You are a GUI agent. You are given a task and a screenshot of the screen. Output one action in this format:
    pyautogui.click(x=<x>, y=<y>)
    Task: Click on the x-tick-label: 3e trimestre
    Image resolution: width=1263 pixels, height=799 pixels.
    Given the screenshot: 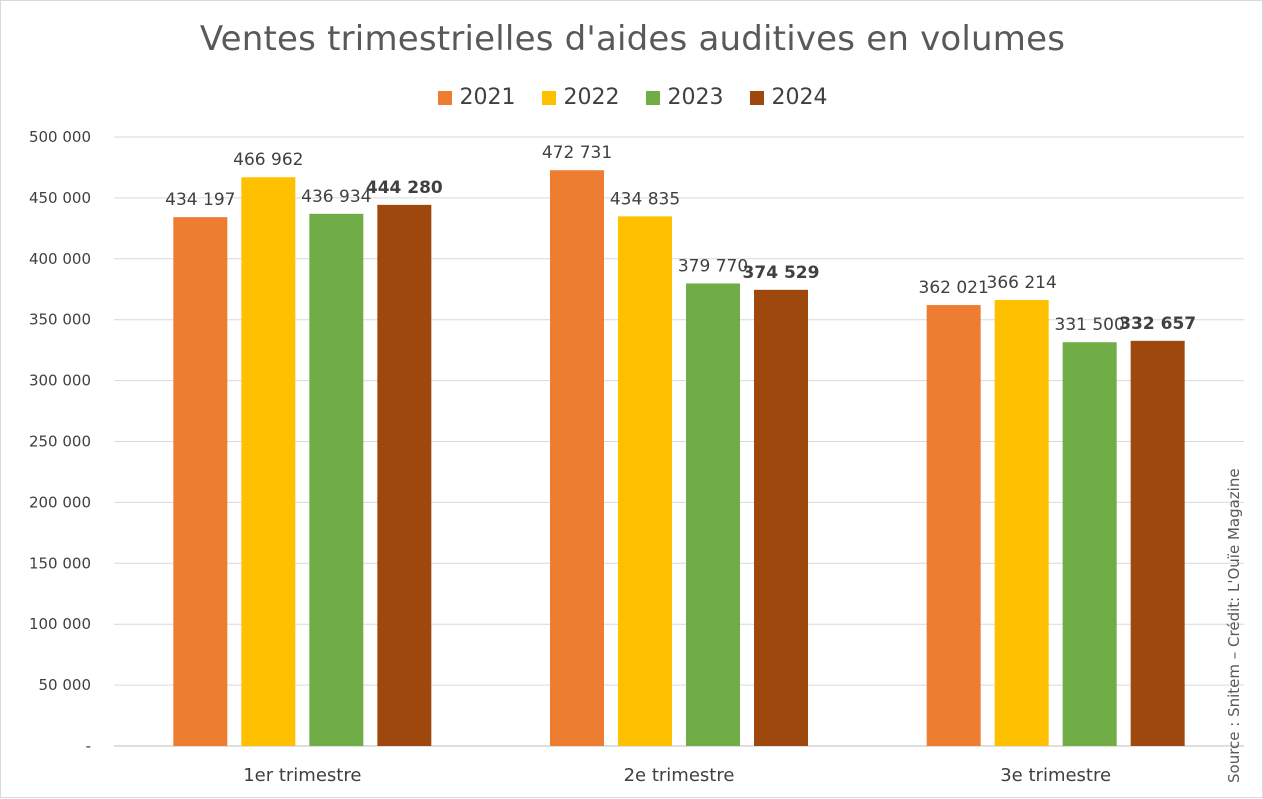 What is the action you would take?
    pyautogui.click(x=1055, y=775)
    